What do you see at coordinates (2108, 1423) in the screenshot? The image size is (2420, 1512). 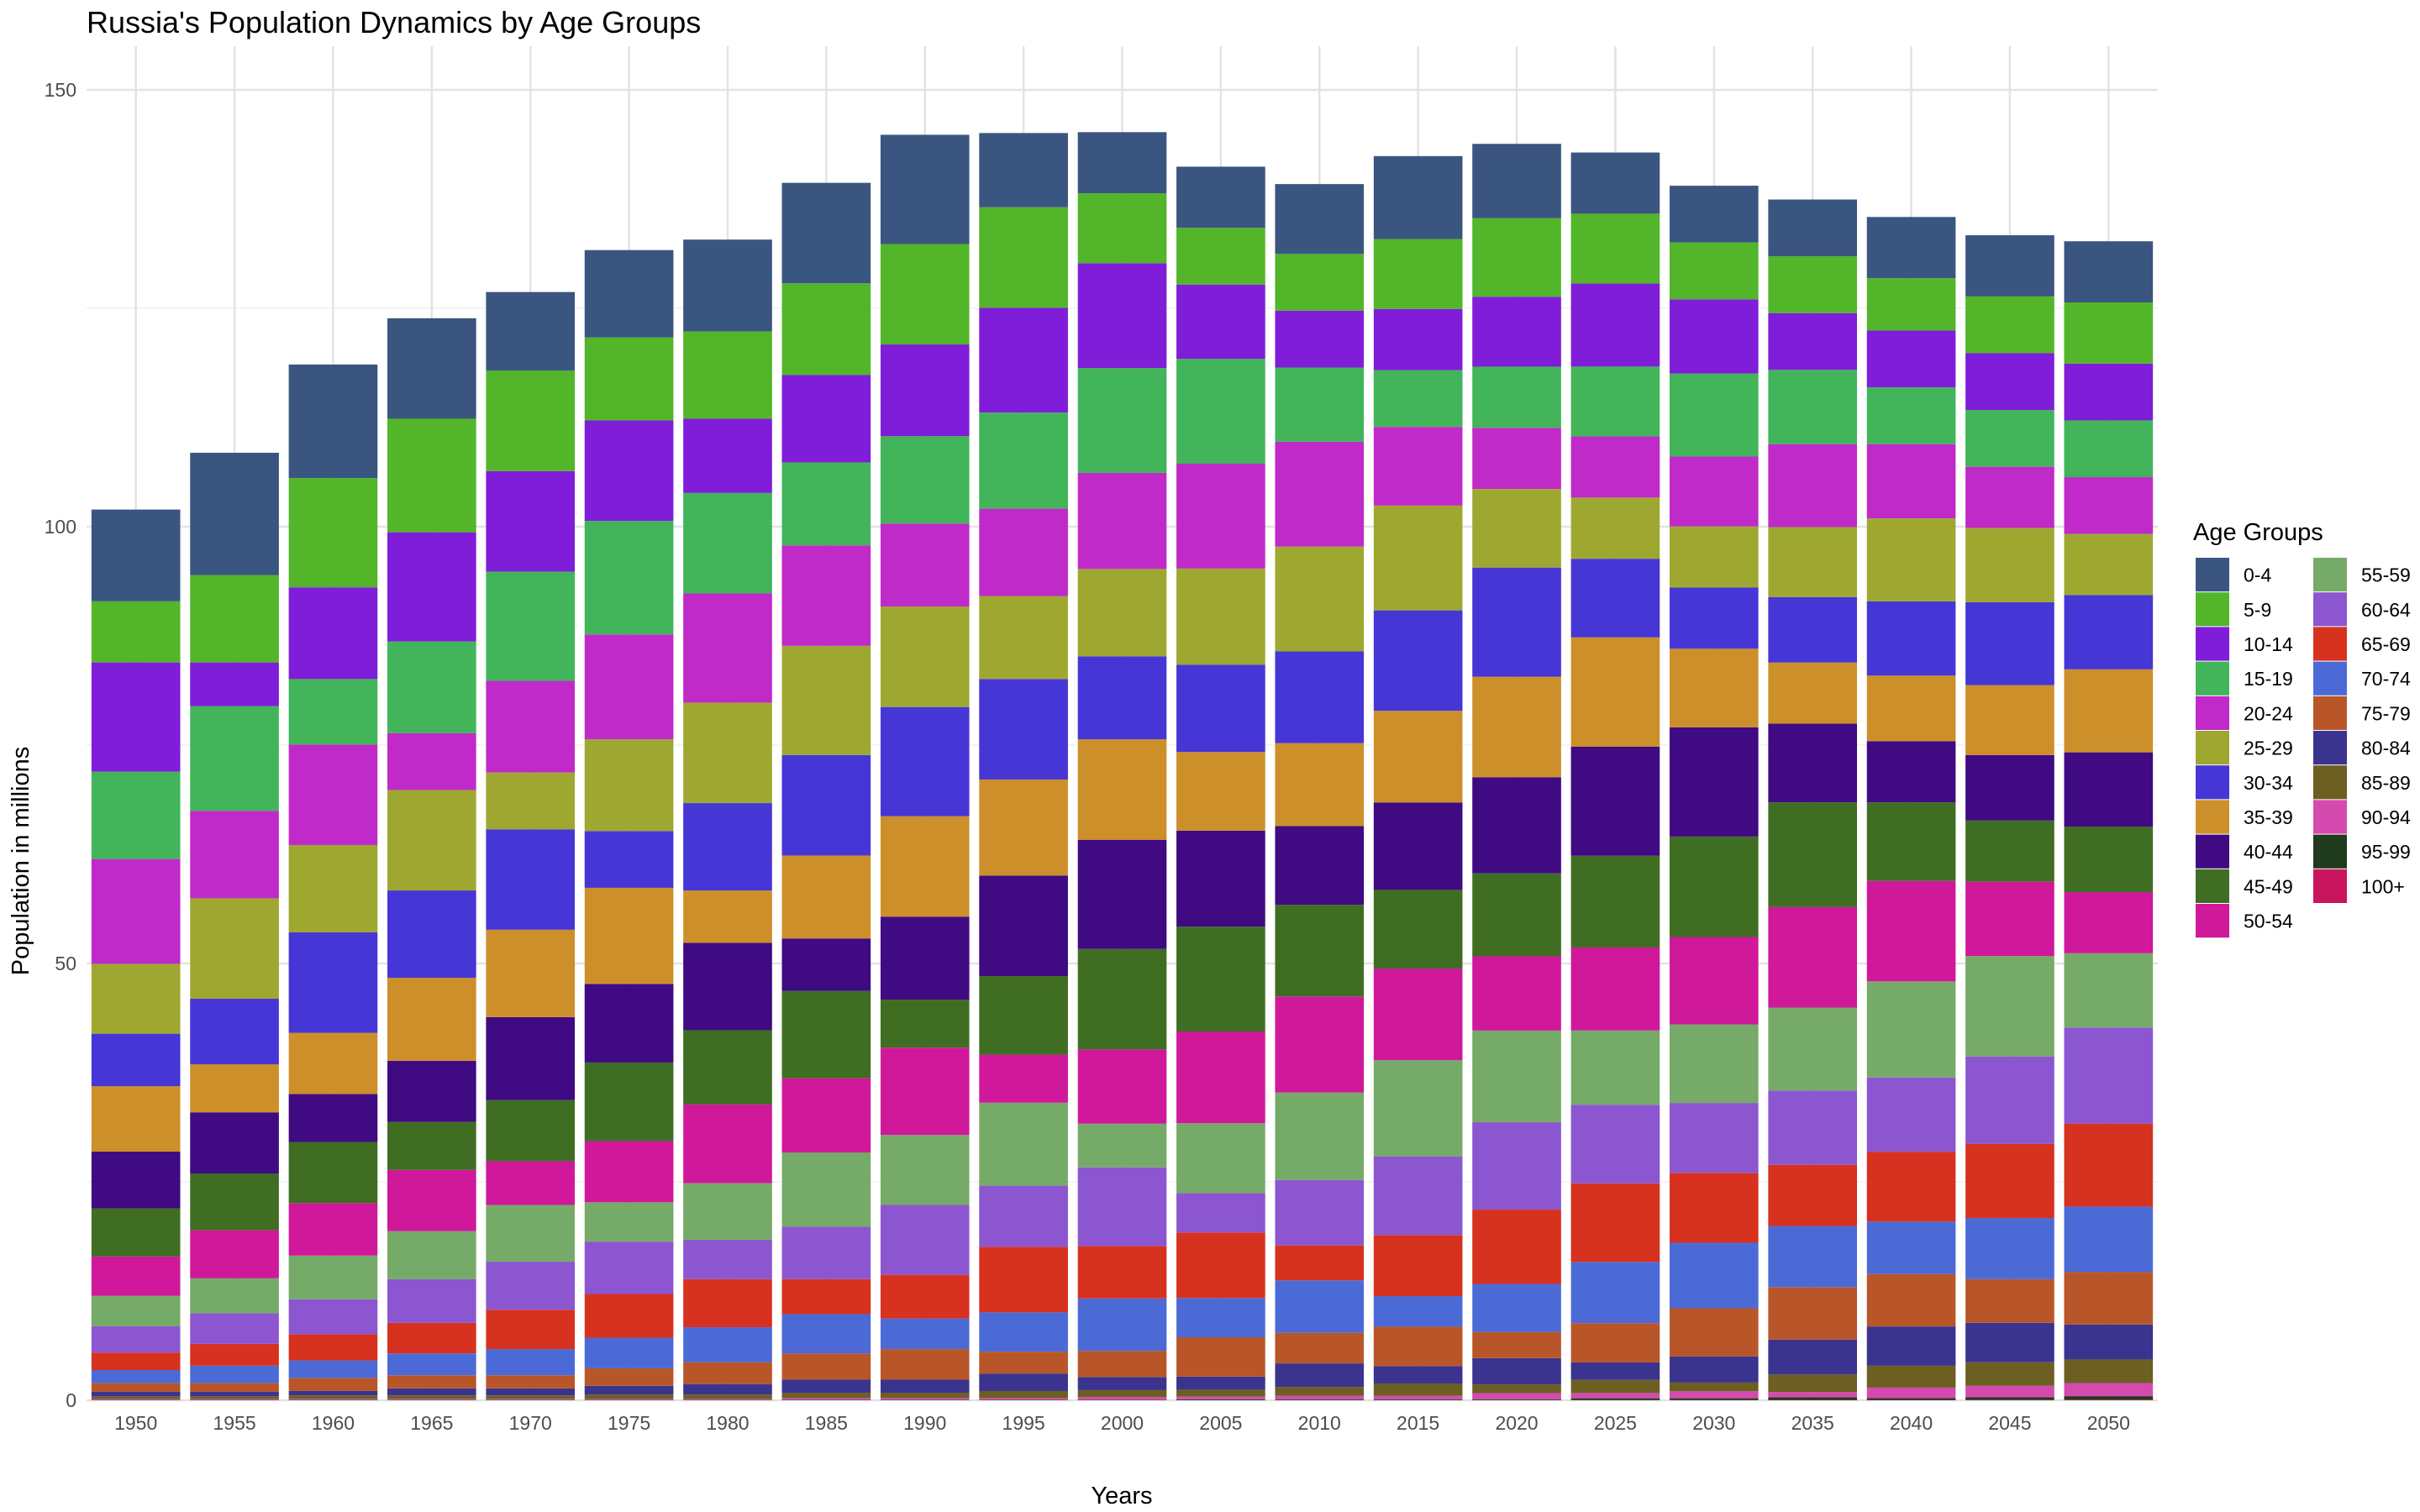 I see `x-tick-label: 2050` at bounding box center [2108, 1423].